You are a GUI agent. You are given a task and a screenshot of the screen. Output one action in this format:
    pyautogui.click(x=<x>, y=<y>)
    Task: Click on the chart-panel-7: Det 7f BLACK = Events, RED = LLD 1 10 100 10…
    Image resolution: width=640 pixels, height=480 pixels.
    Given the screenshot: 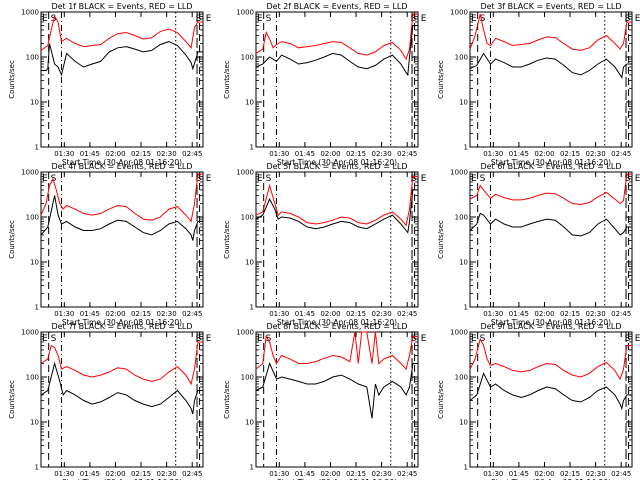 What is the action you would take?
    pyautogui.click(x=110, y=401)
    